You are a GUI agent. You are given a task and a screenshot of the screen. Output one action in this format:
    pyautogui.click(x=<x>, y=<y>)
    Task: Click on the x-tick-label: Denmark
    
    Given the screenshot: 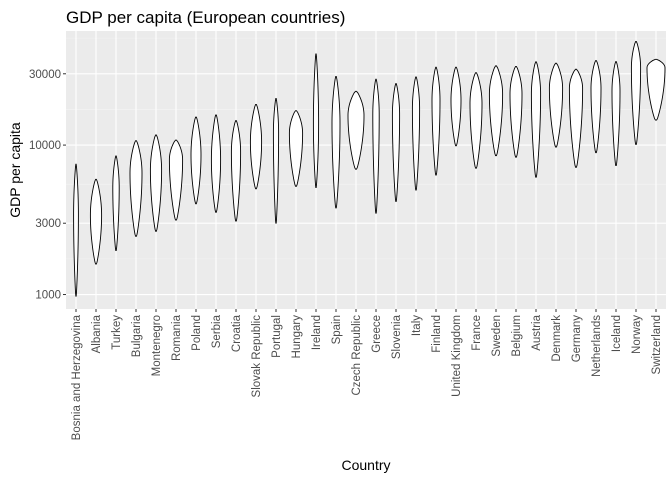 What is the action you would take?
    pyautogui.click(x=557, y=338)
    